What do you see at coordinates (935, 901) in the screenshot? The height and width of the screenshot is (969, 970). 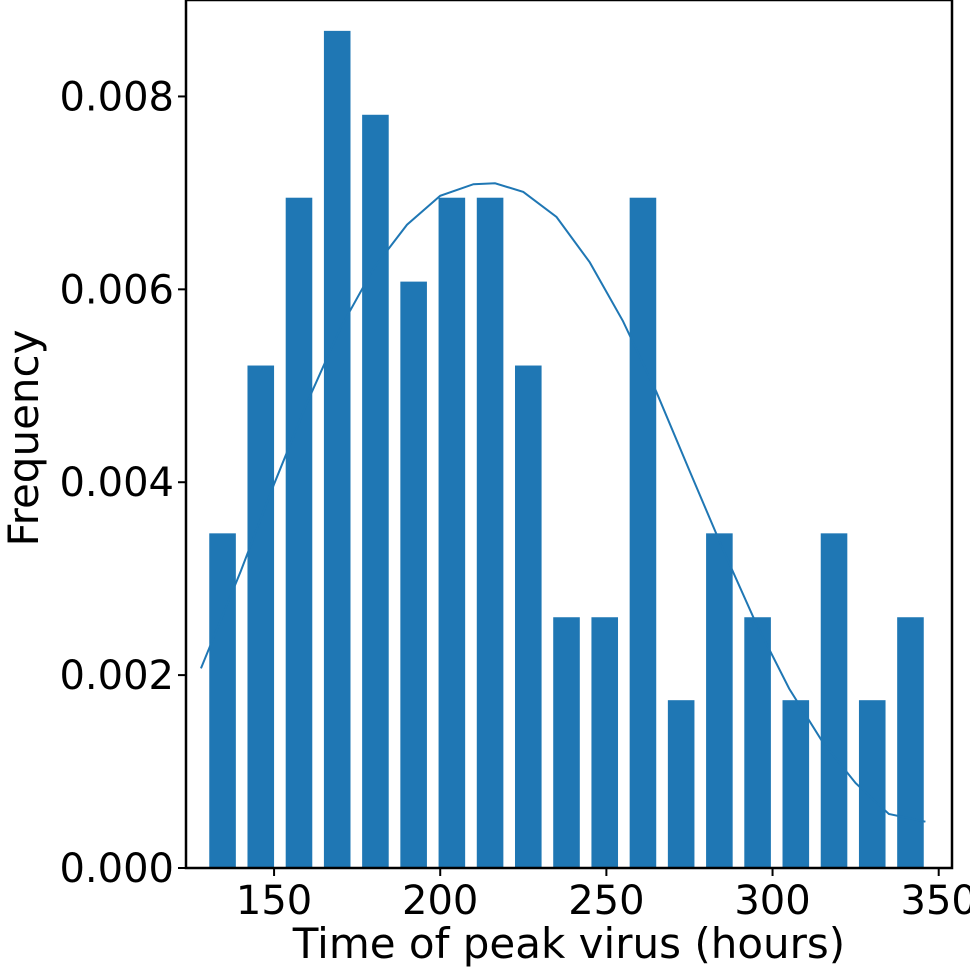 I see `x-tick-label: 350` at bounding box center [935, 901].